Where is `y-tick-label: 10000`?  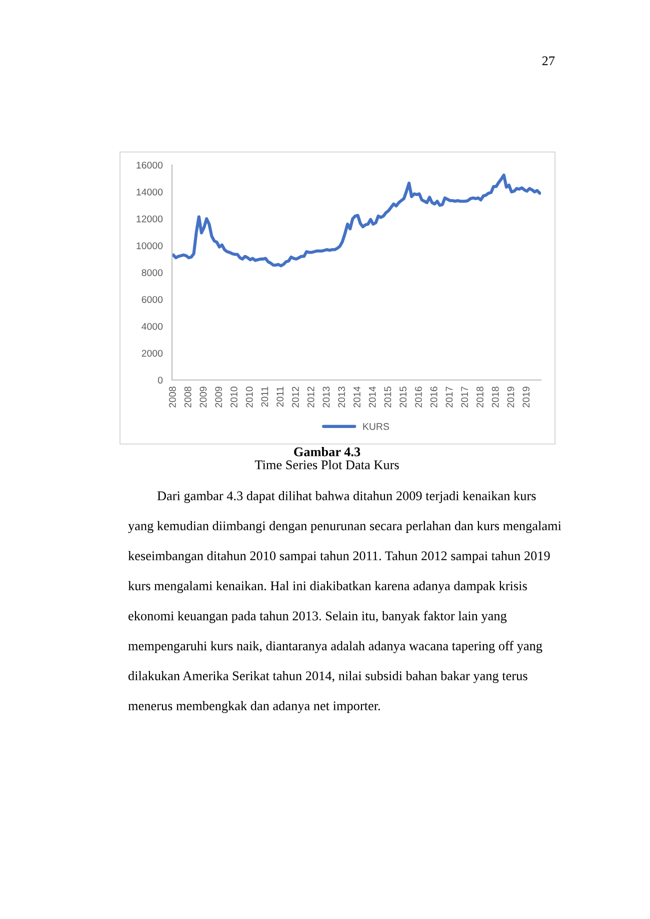 y-tick-label: 10000 is located at coordinates (149, 246).